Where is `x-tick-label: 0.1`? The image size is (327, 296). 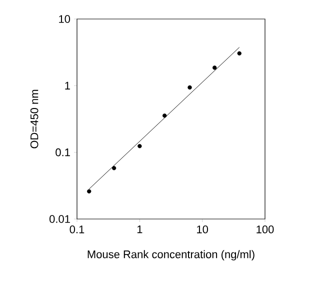
x-tick-label: 0.1 is located at coordinates (77, 230).